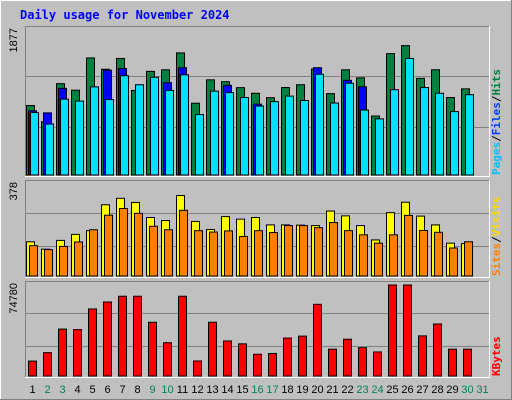 The height and width of the screenshot is (400, 512). I want to click on x-tick-label-20: 20, so click(317, 390).